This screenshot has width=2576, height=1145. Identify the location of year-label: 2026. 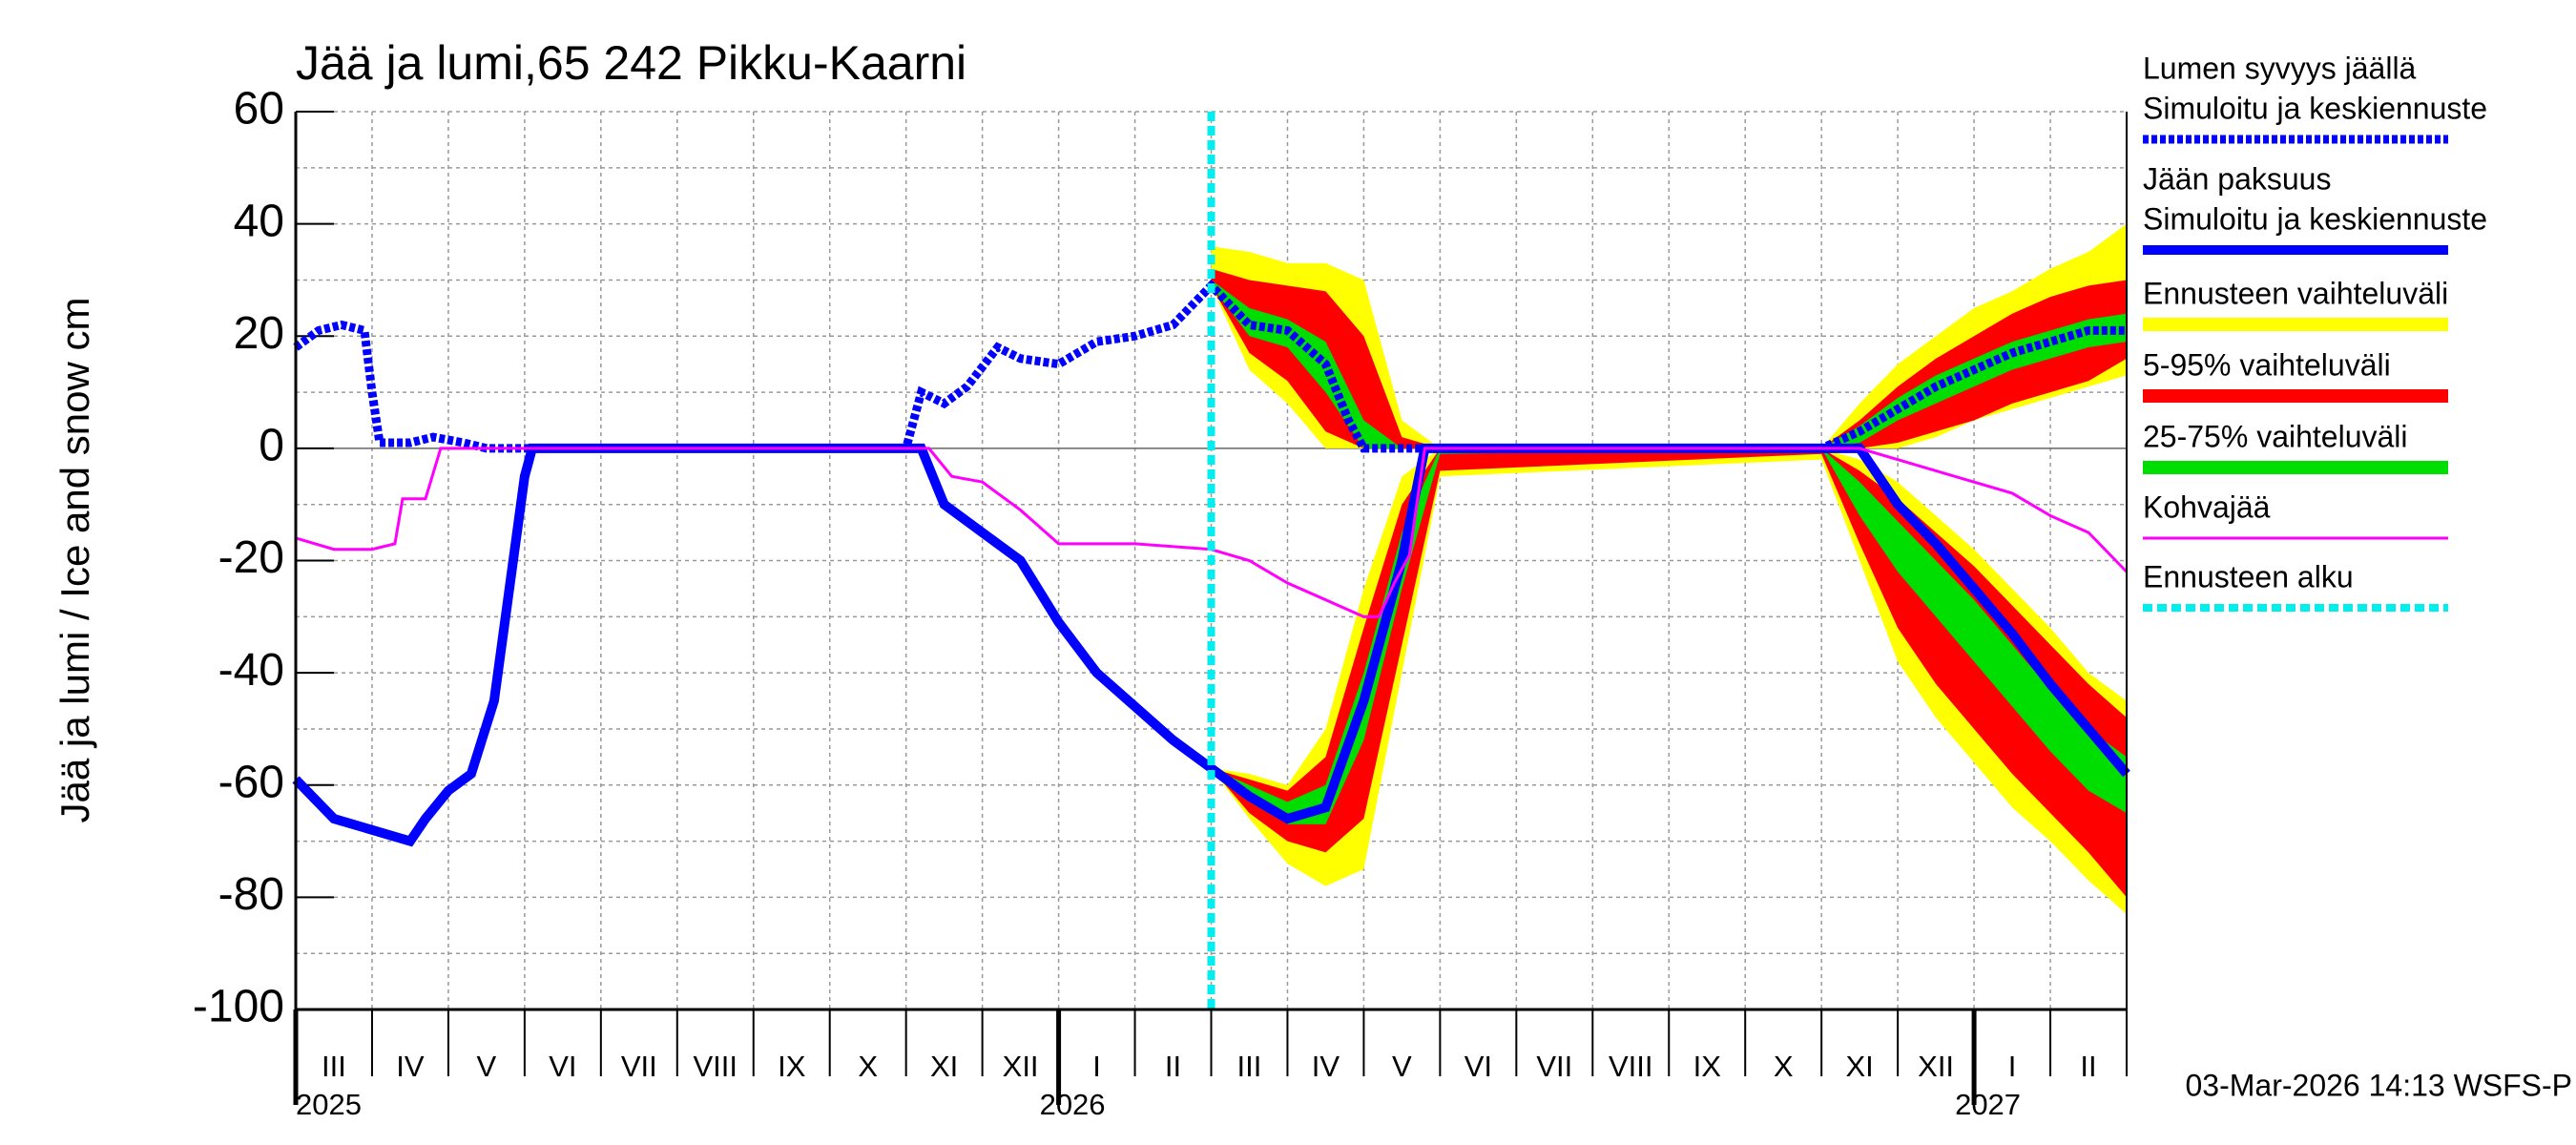
(1073, 1104).